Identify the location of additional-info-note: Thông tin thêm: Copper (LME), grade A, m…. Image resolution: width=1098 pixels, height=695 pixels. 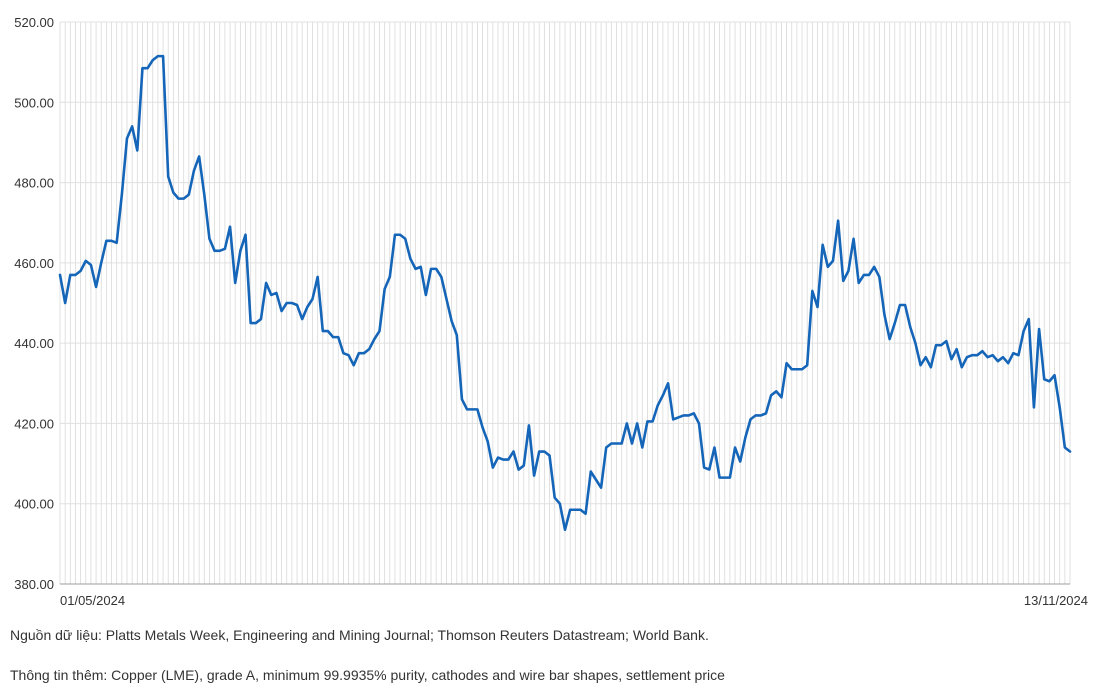
(367, 675).